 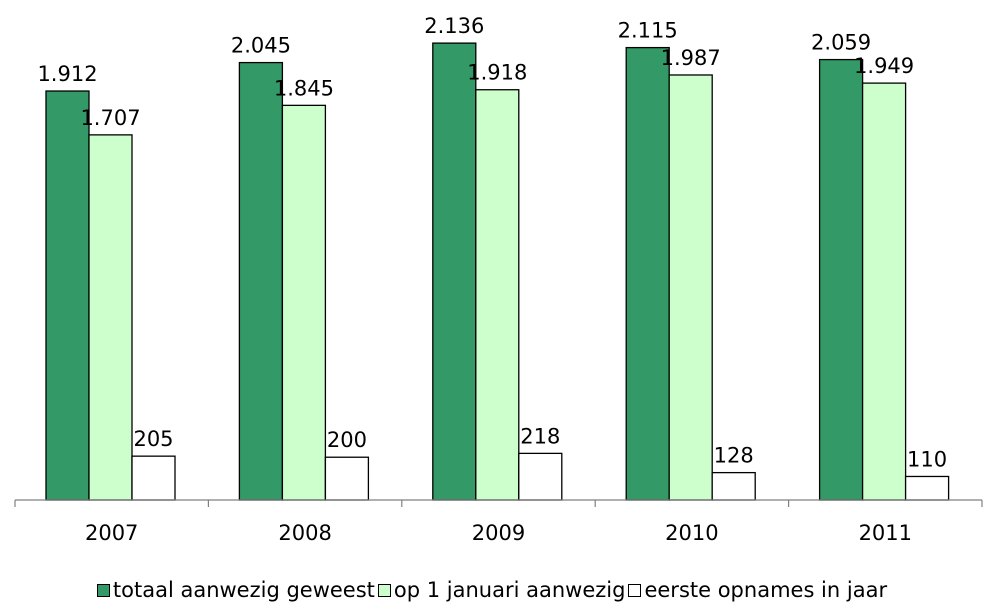 What do you see at coordinates (347, 440) in the screenshot?
I see `data-label-2008-series-3: 200` at bounding box center [347, 440].